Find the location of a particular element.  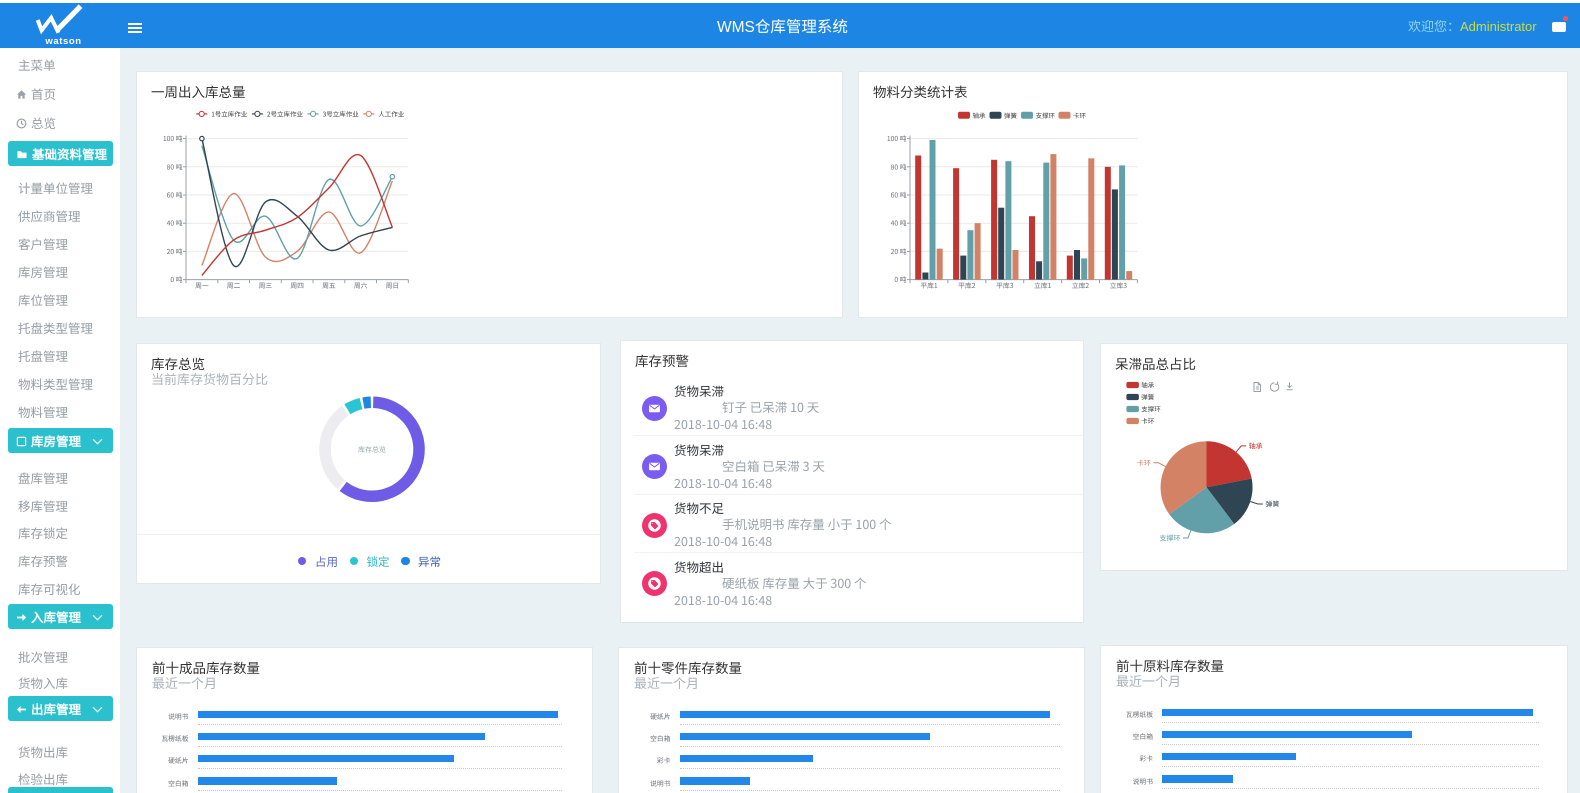

svg-text: 立库2 is located at coordinates (1081, 285).